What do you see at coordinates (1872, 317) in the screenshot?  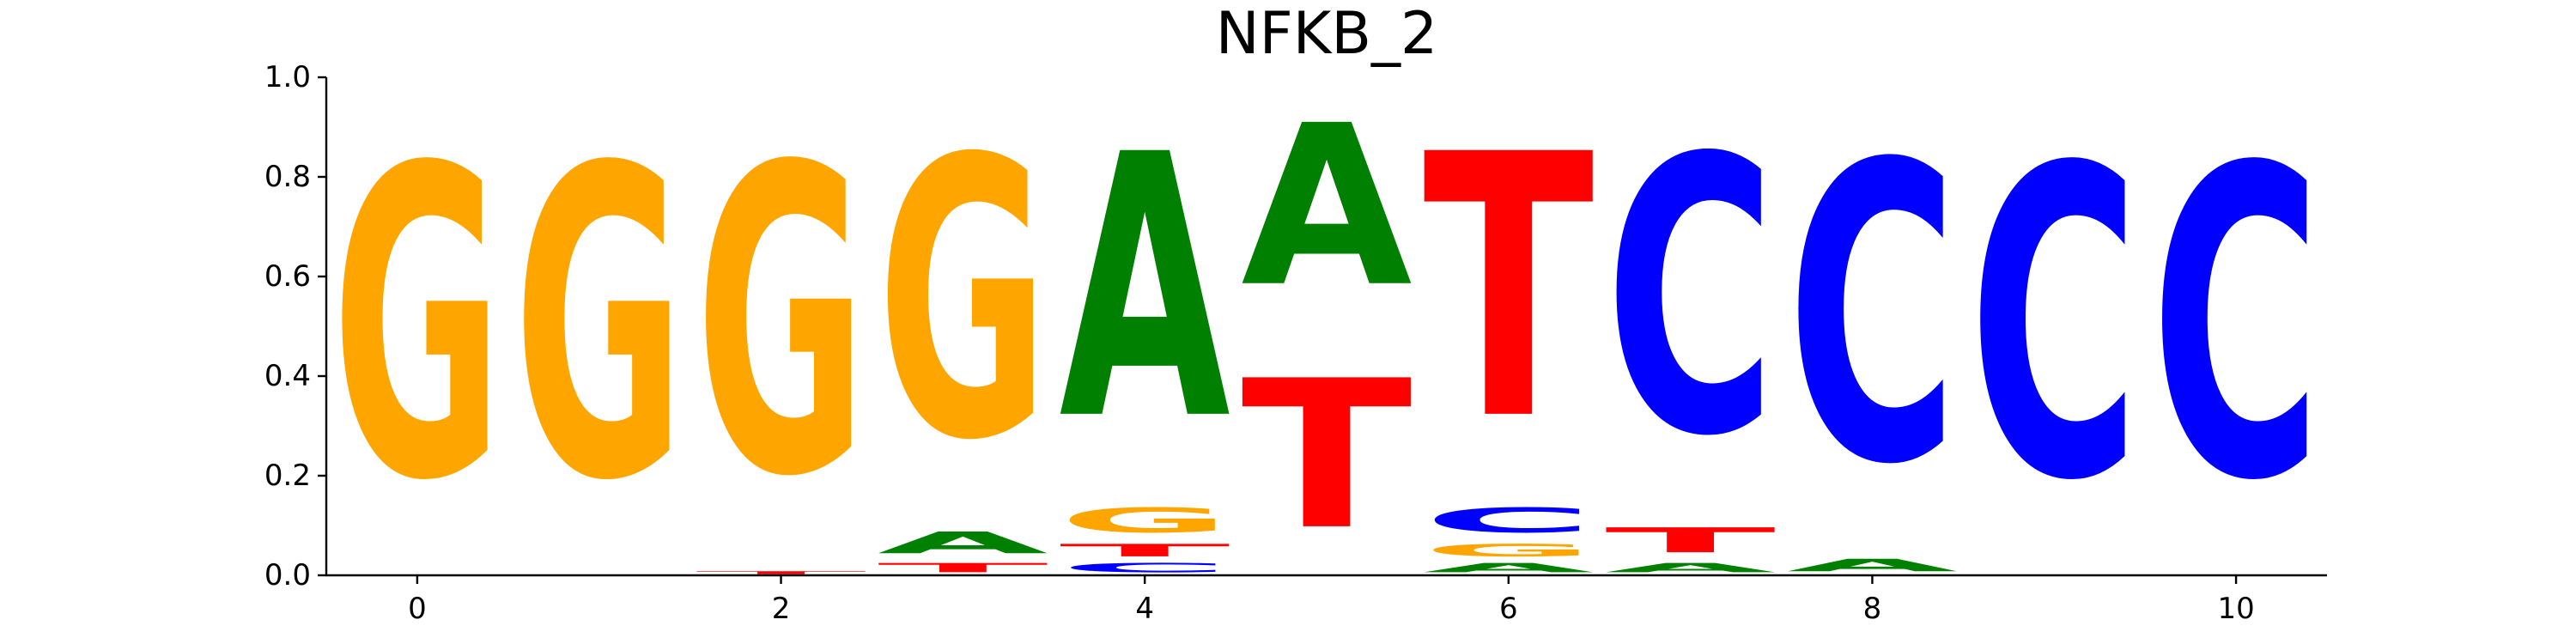 I see `logo-letter-C-pos-8: C` at bounding box center [1872, 317].